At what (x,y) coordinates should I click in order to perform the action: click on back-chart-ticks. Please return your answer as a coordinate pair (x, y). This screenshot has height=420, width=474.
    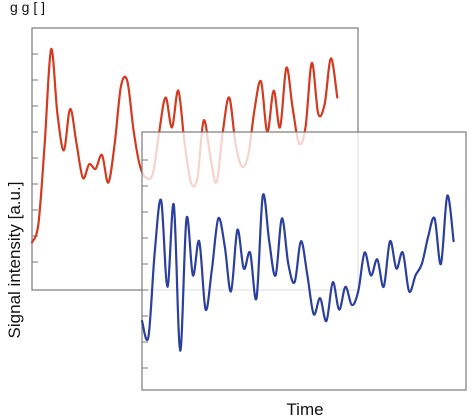
    Looking at the image, I should click on (35, 158).